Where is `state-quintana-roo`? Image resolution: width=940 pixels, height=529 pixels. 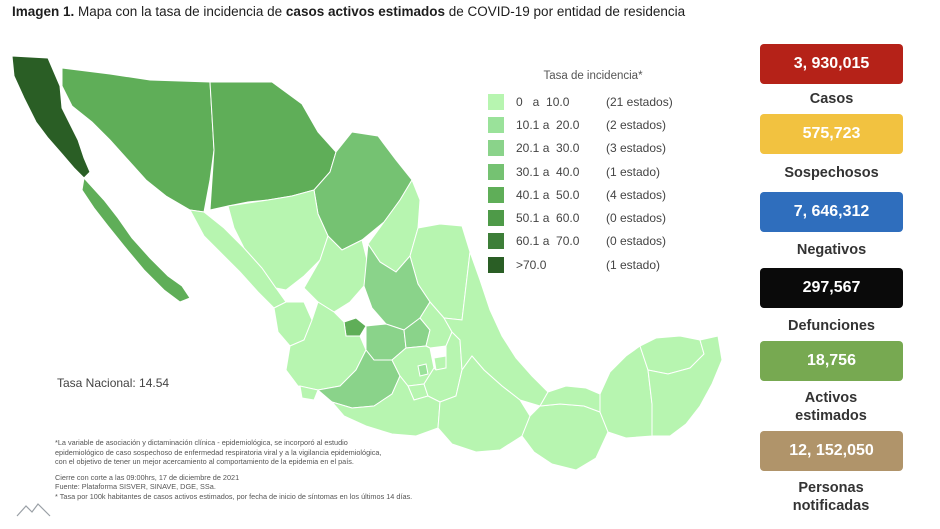
state-quintana-roo is located at coordinates (685, 386).